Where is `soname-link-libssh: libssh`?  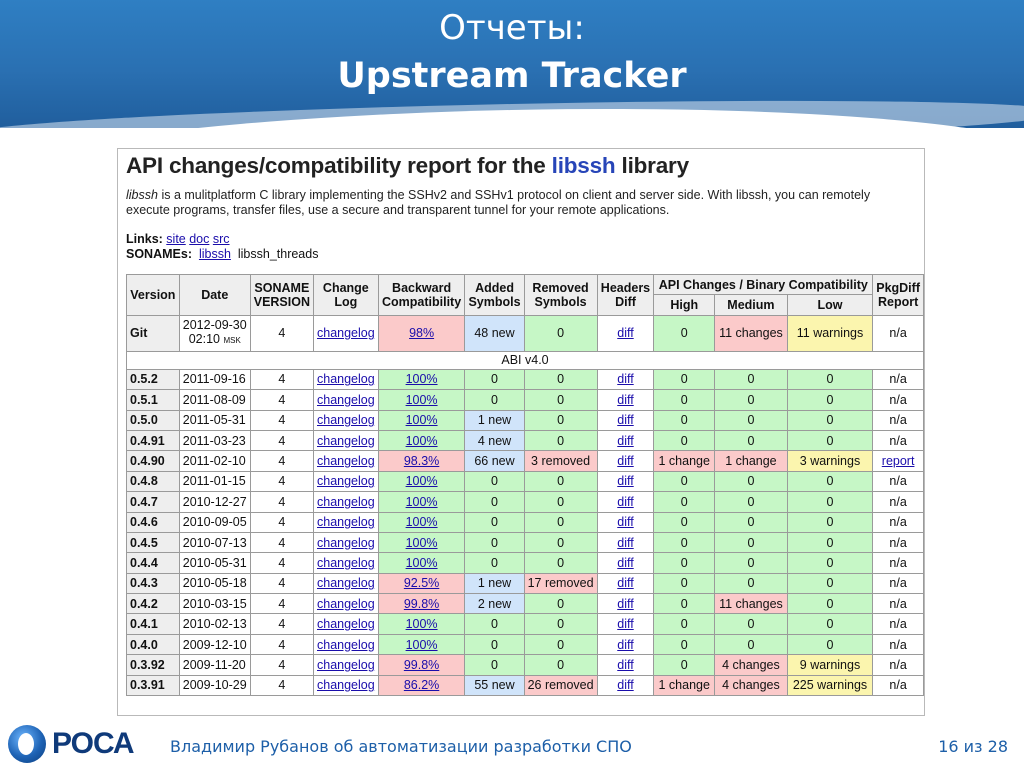
soname-link-libssh: libssh is located at coordinates (214, 254).